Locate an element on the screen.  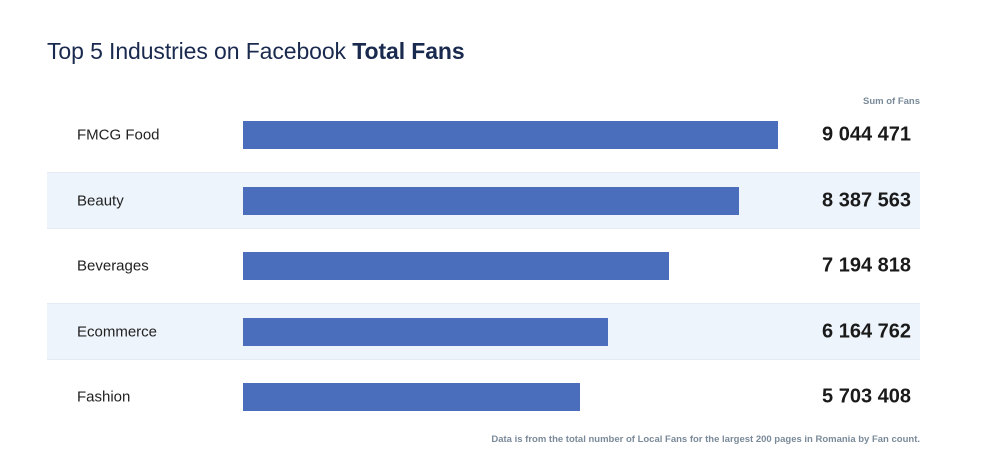
chart-title-bold: Total Fans is located at coordinates (408, 51).